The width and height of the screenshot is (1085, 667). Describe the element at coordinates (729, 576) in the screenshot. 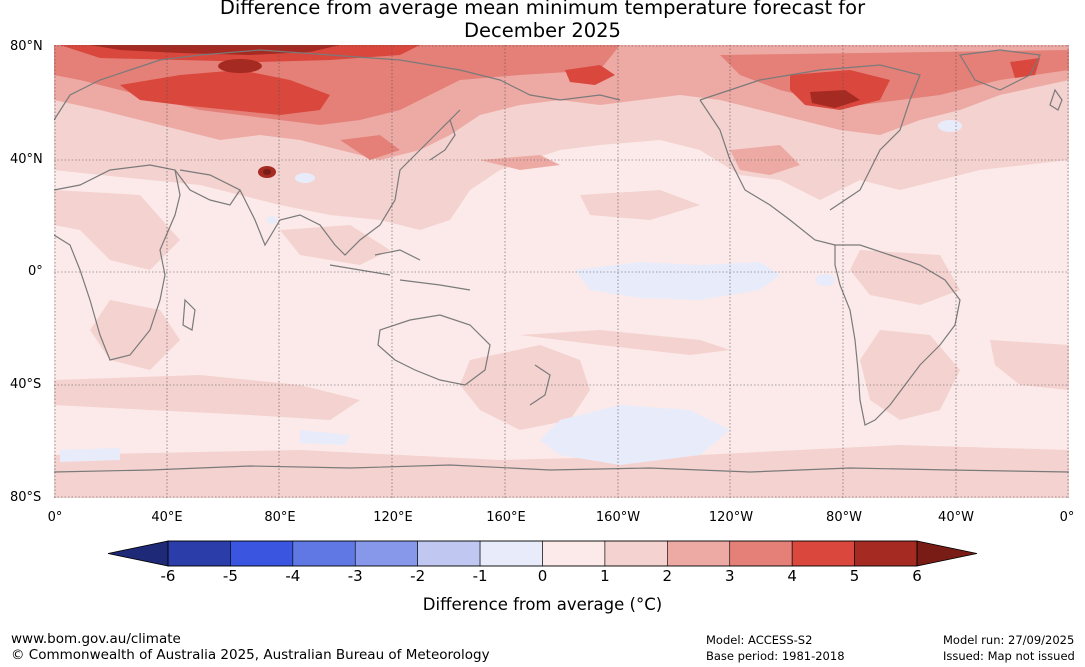

I see `colorbar-tick-label: 3` at that location.